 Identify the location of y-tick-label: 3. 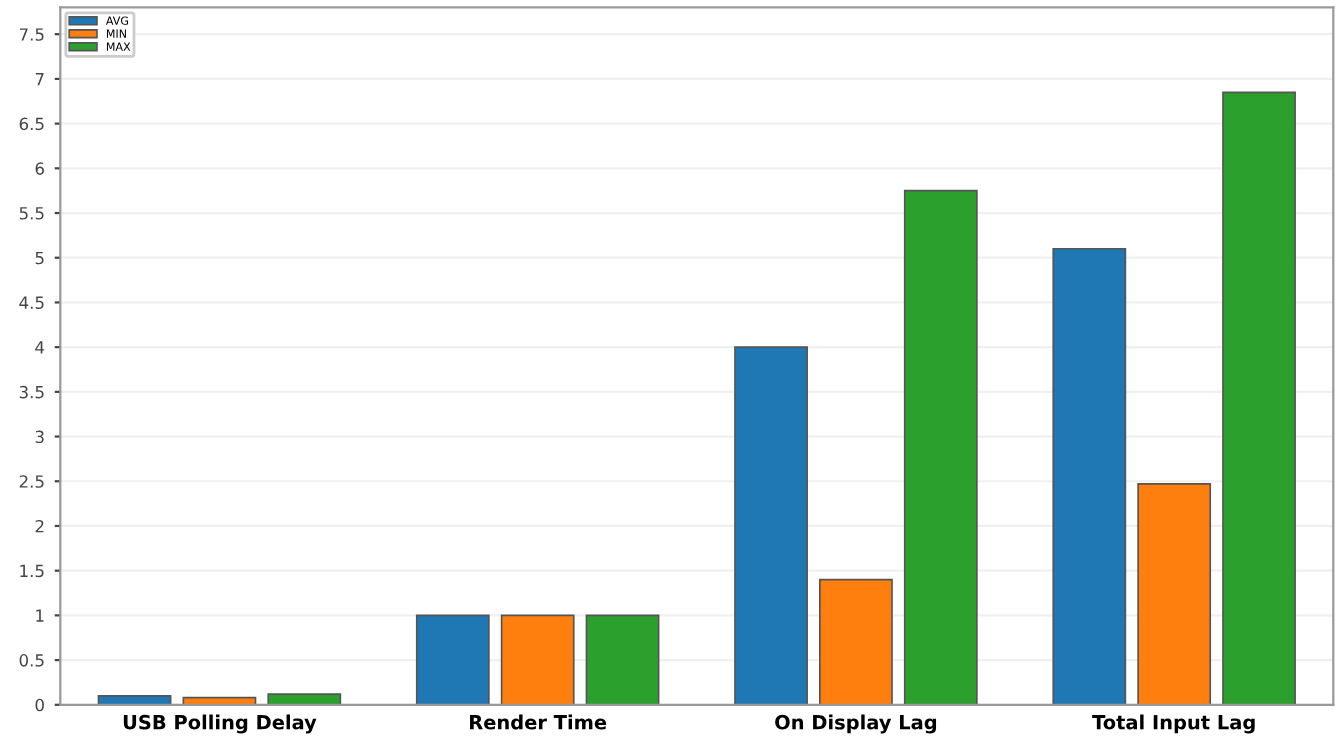
(39, 437).